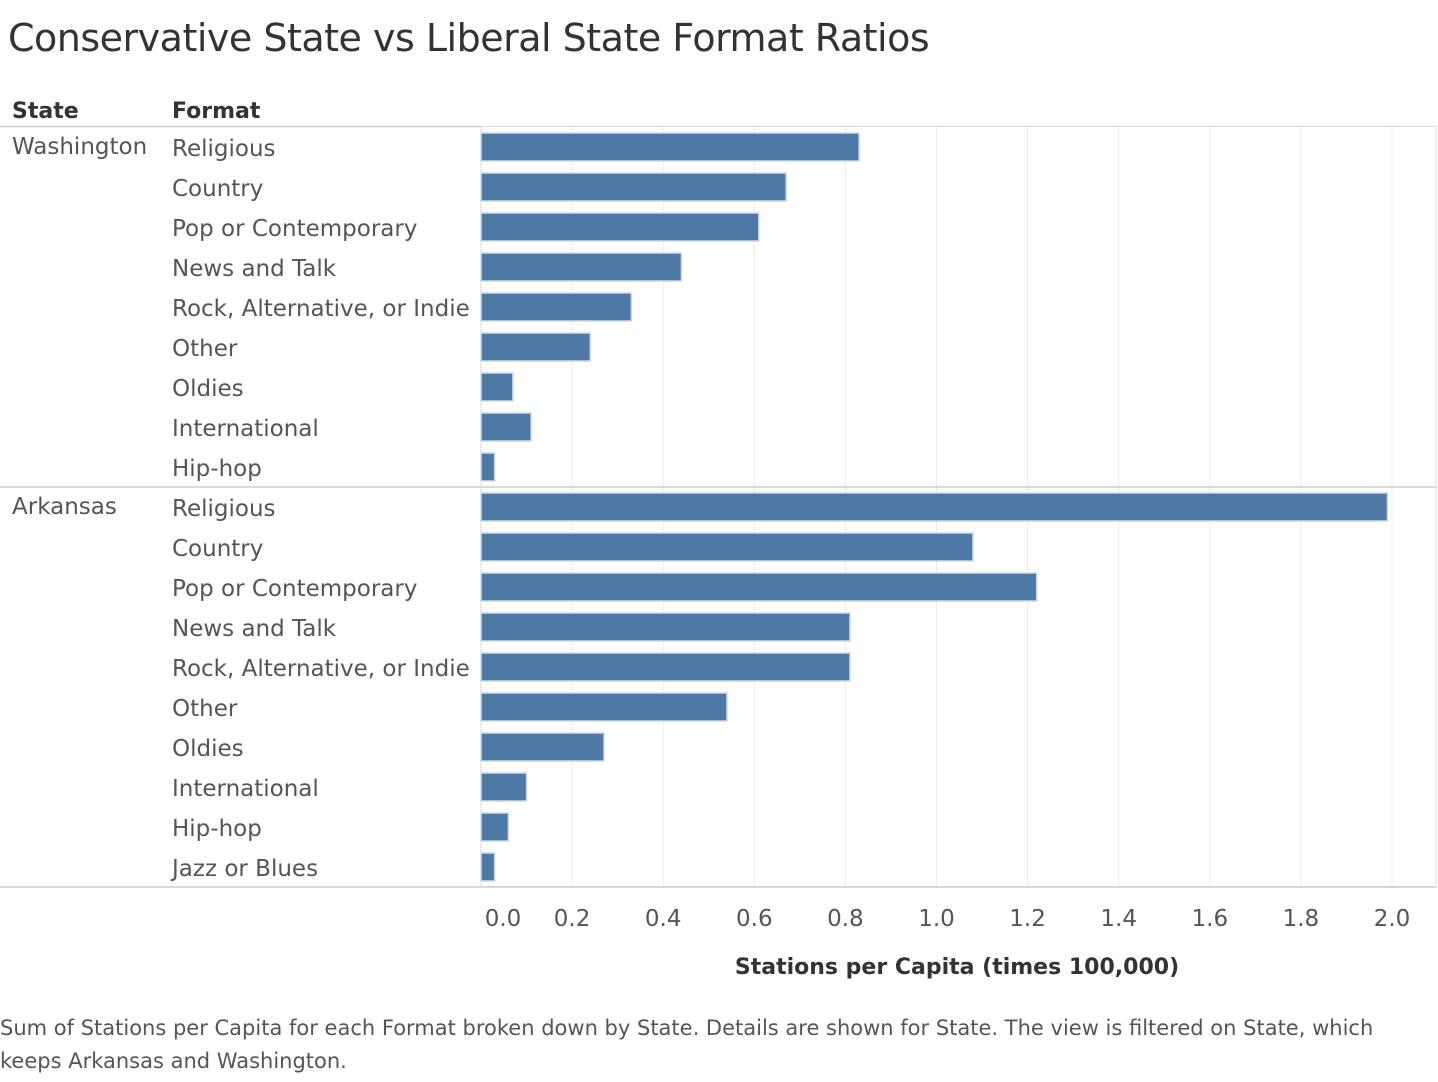 Image resolution: width=1438 pixels, height=1082 pixels. What do you see at coordinates (845, 919) in the screenshot?
I see `x-tick-label-4: 0.8` at bounding box center [845, 919].